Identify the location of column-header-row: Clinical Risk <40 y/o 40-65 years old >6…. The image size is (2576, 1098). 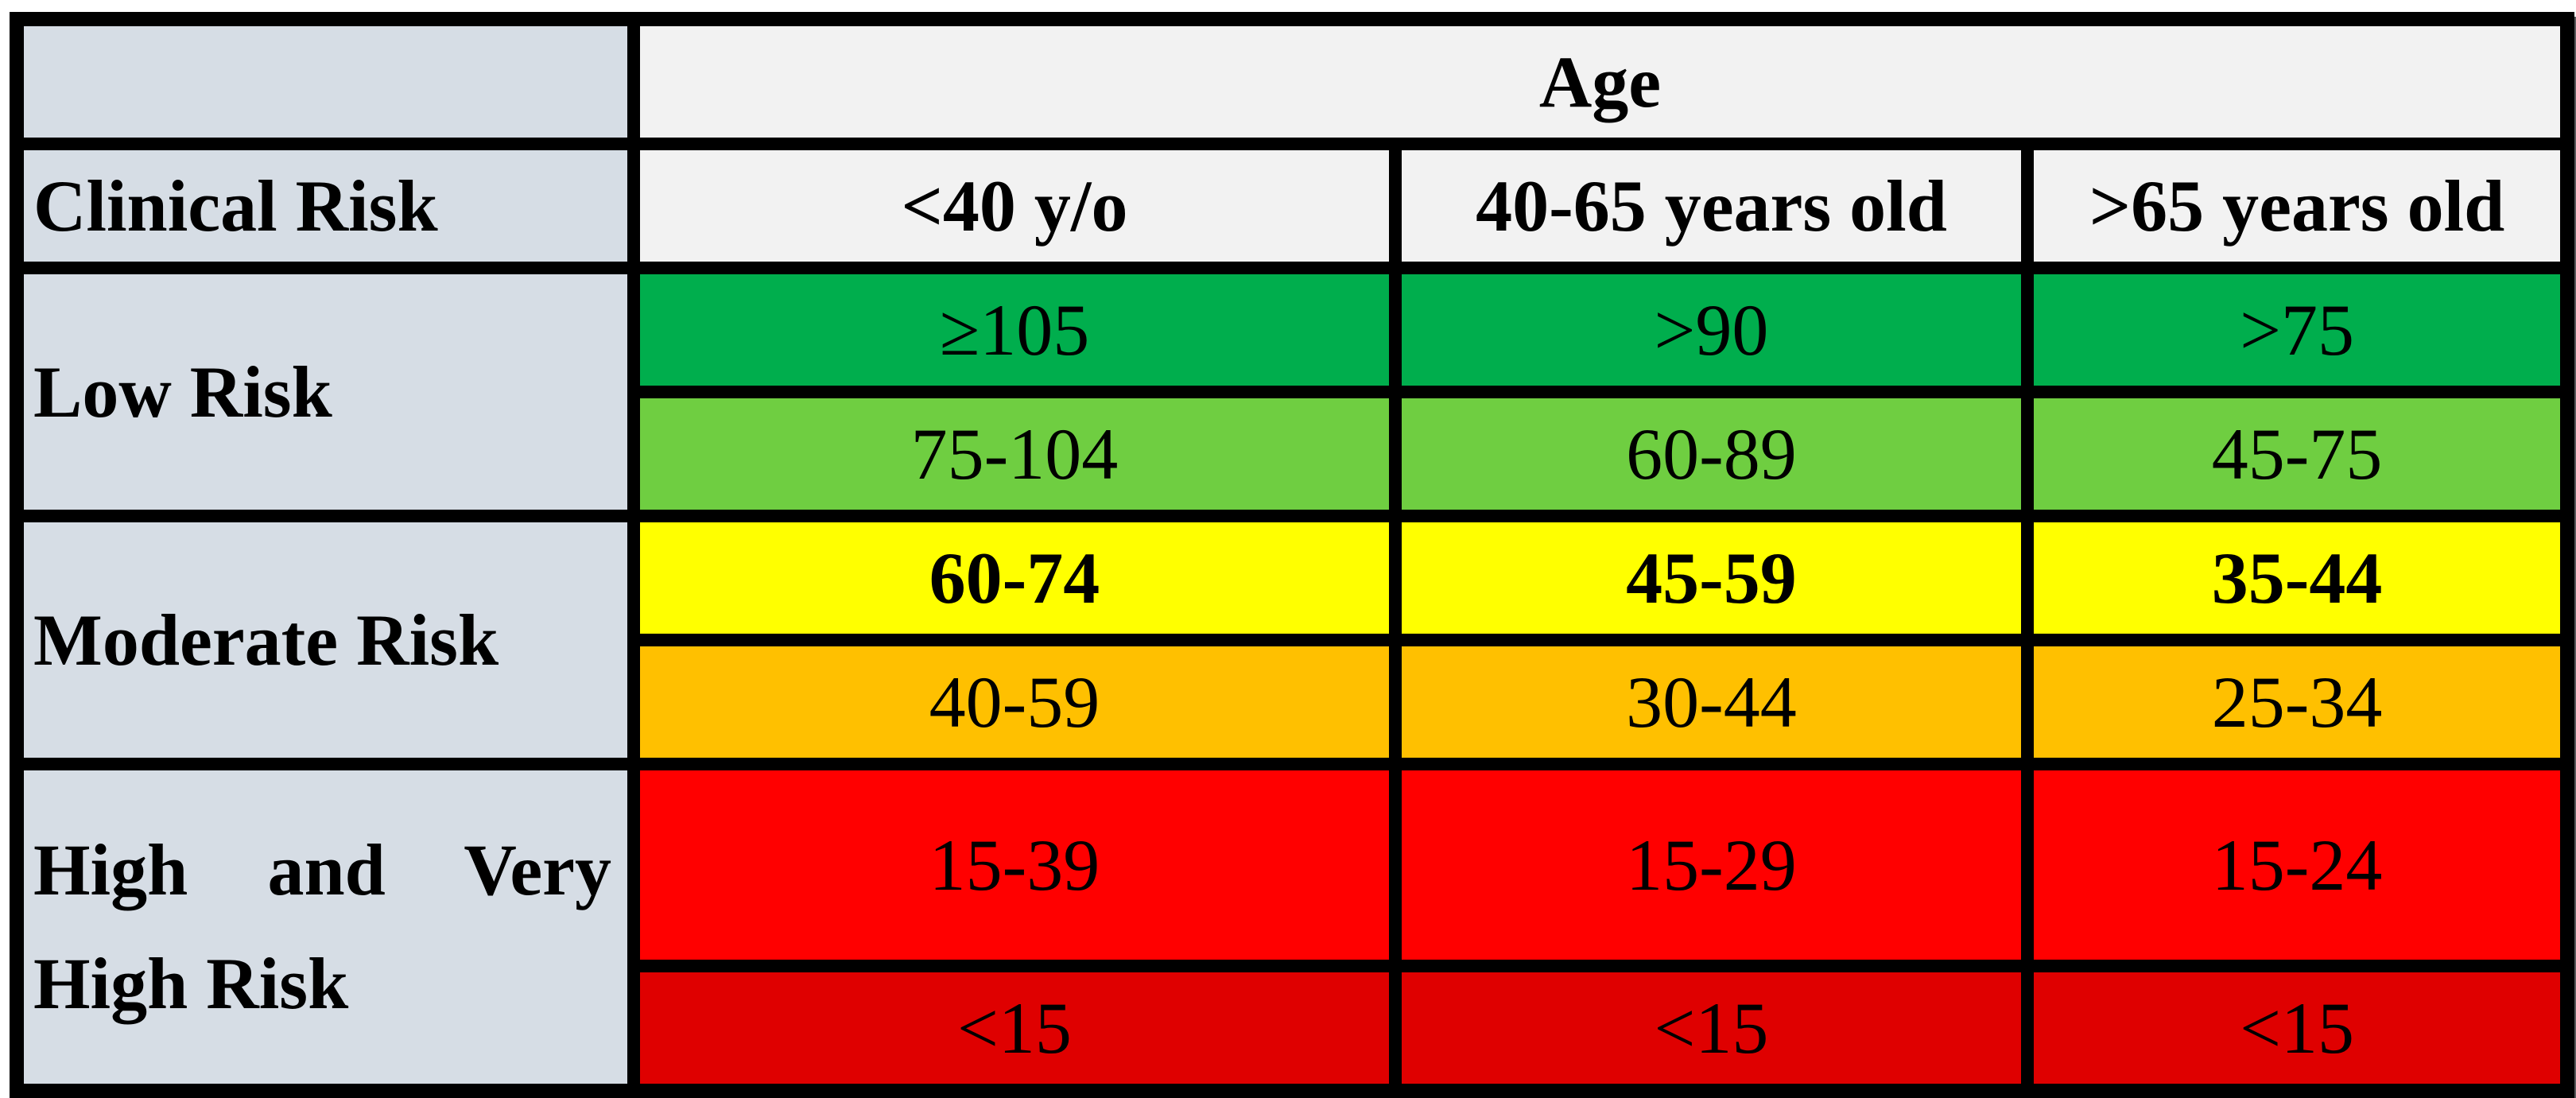
(1292, 206).